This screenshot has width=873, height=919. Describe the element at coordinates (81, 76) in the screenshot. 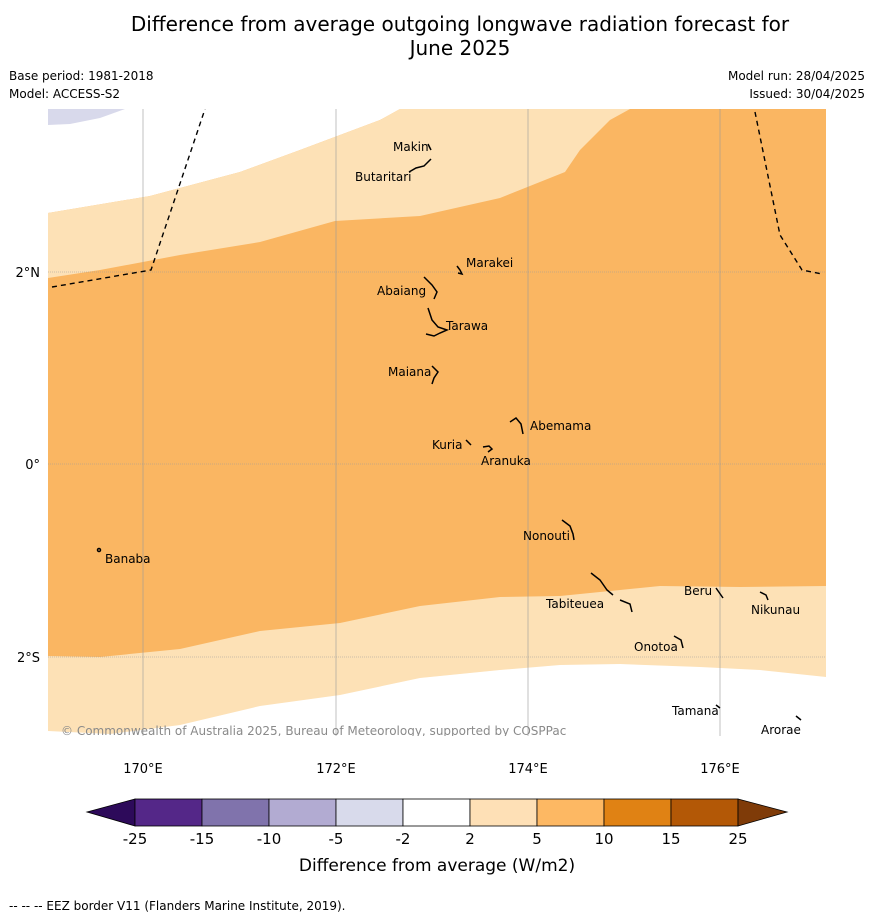

I see `base-period: Base period: 1981-2018` at that location.